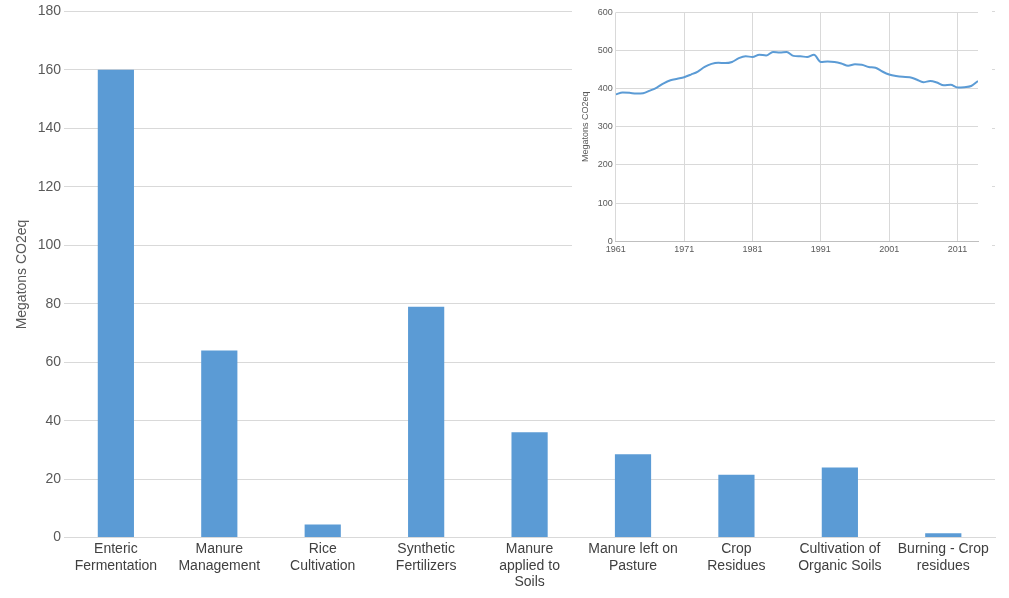 This screenshot has width=1009, height=598. What do you see at coordinates (605, 164) in the screenshot?
I see `y-tick-label: 200` at bounding box center [605, 164].